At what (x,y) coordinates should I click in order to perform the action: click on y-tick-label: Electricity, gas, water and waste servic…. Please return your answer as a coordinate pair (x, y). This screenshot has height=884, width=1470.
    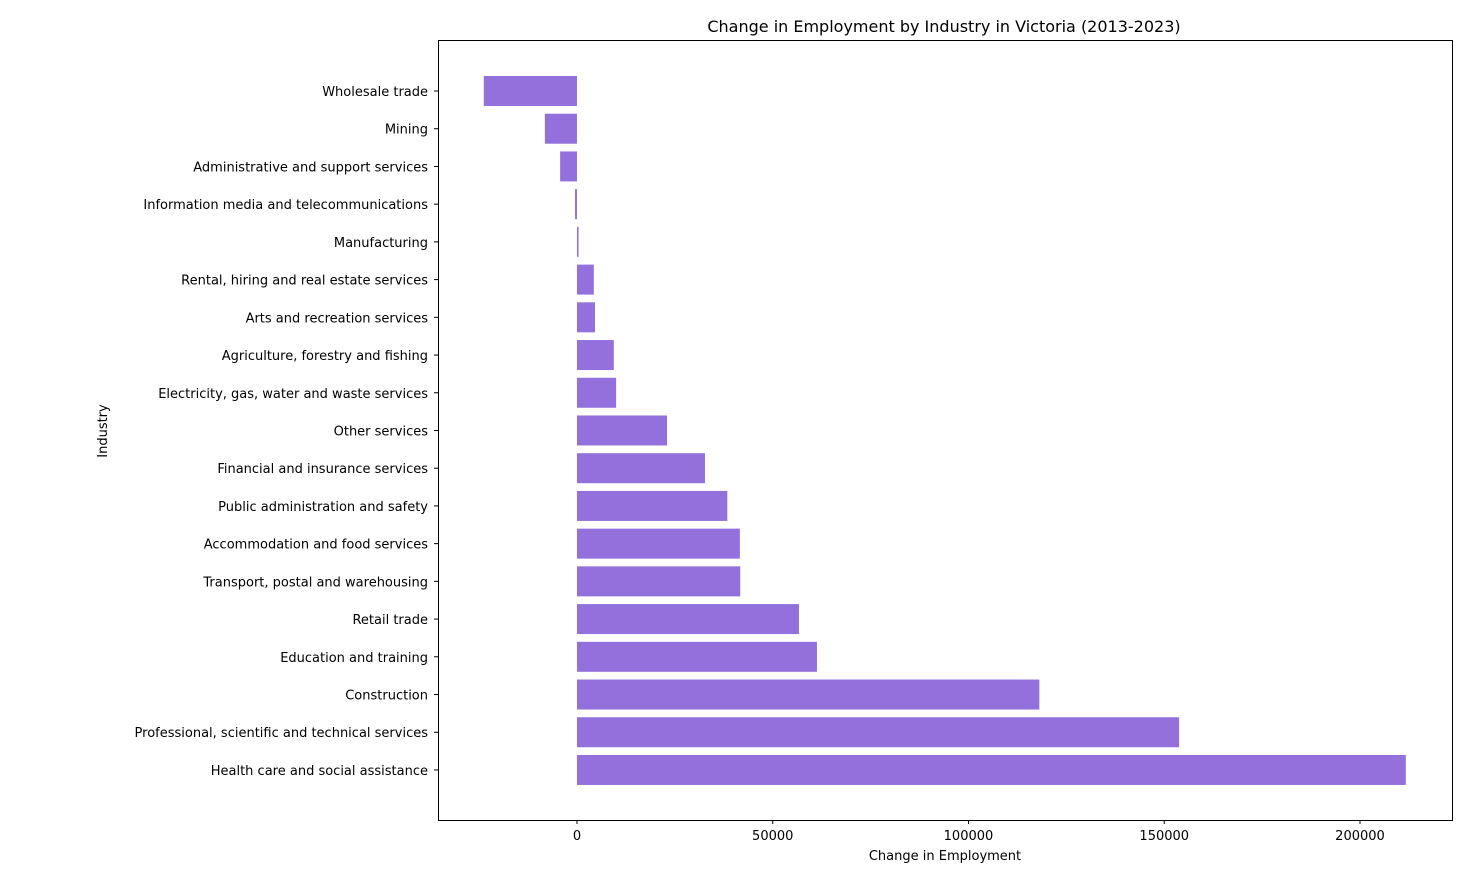
    Looking at the image, I should click on (293, 394).